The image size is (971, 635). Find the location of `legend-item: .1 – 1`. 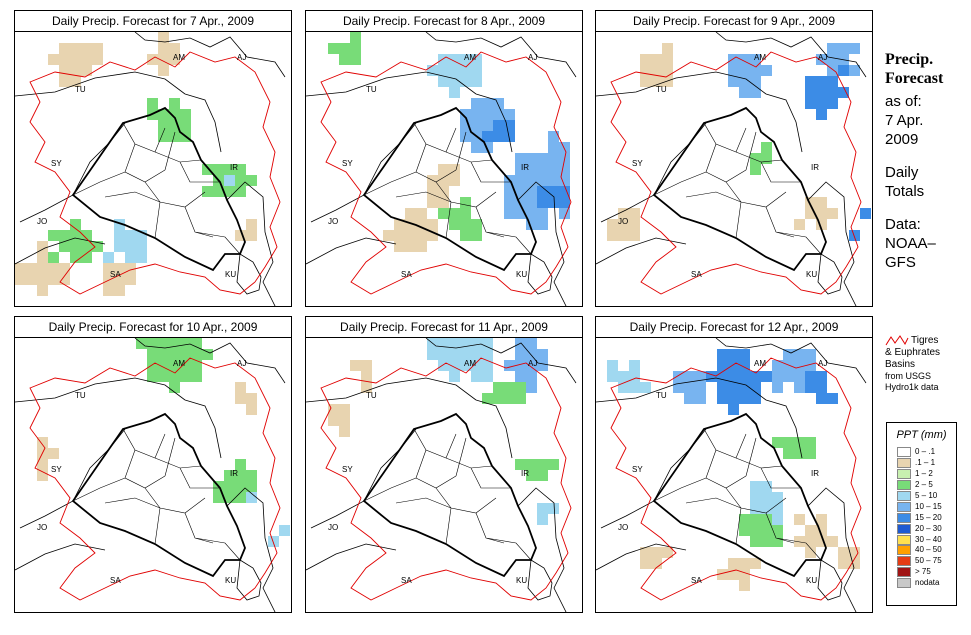

legend-item: .1 – 1 is located at coordinates (926, 463).